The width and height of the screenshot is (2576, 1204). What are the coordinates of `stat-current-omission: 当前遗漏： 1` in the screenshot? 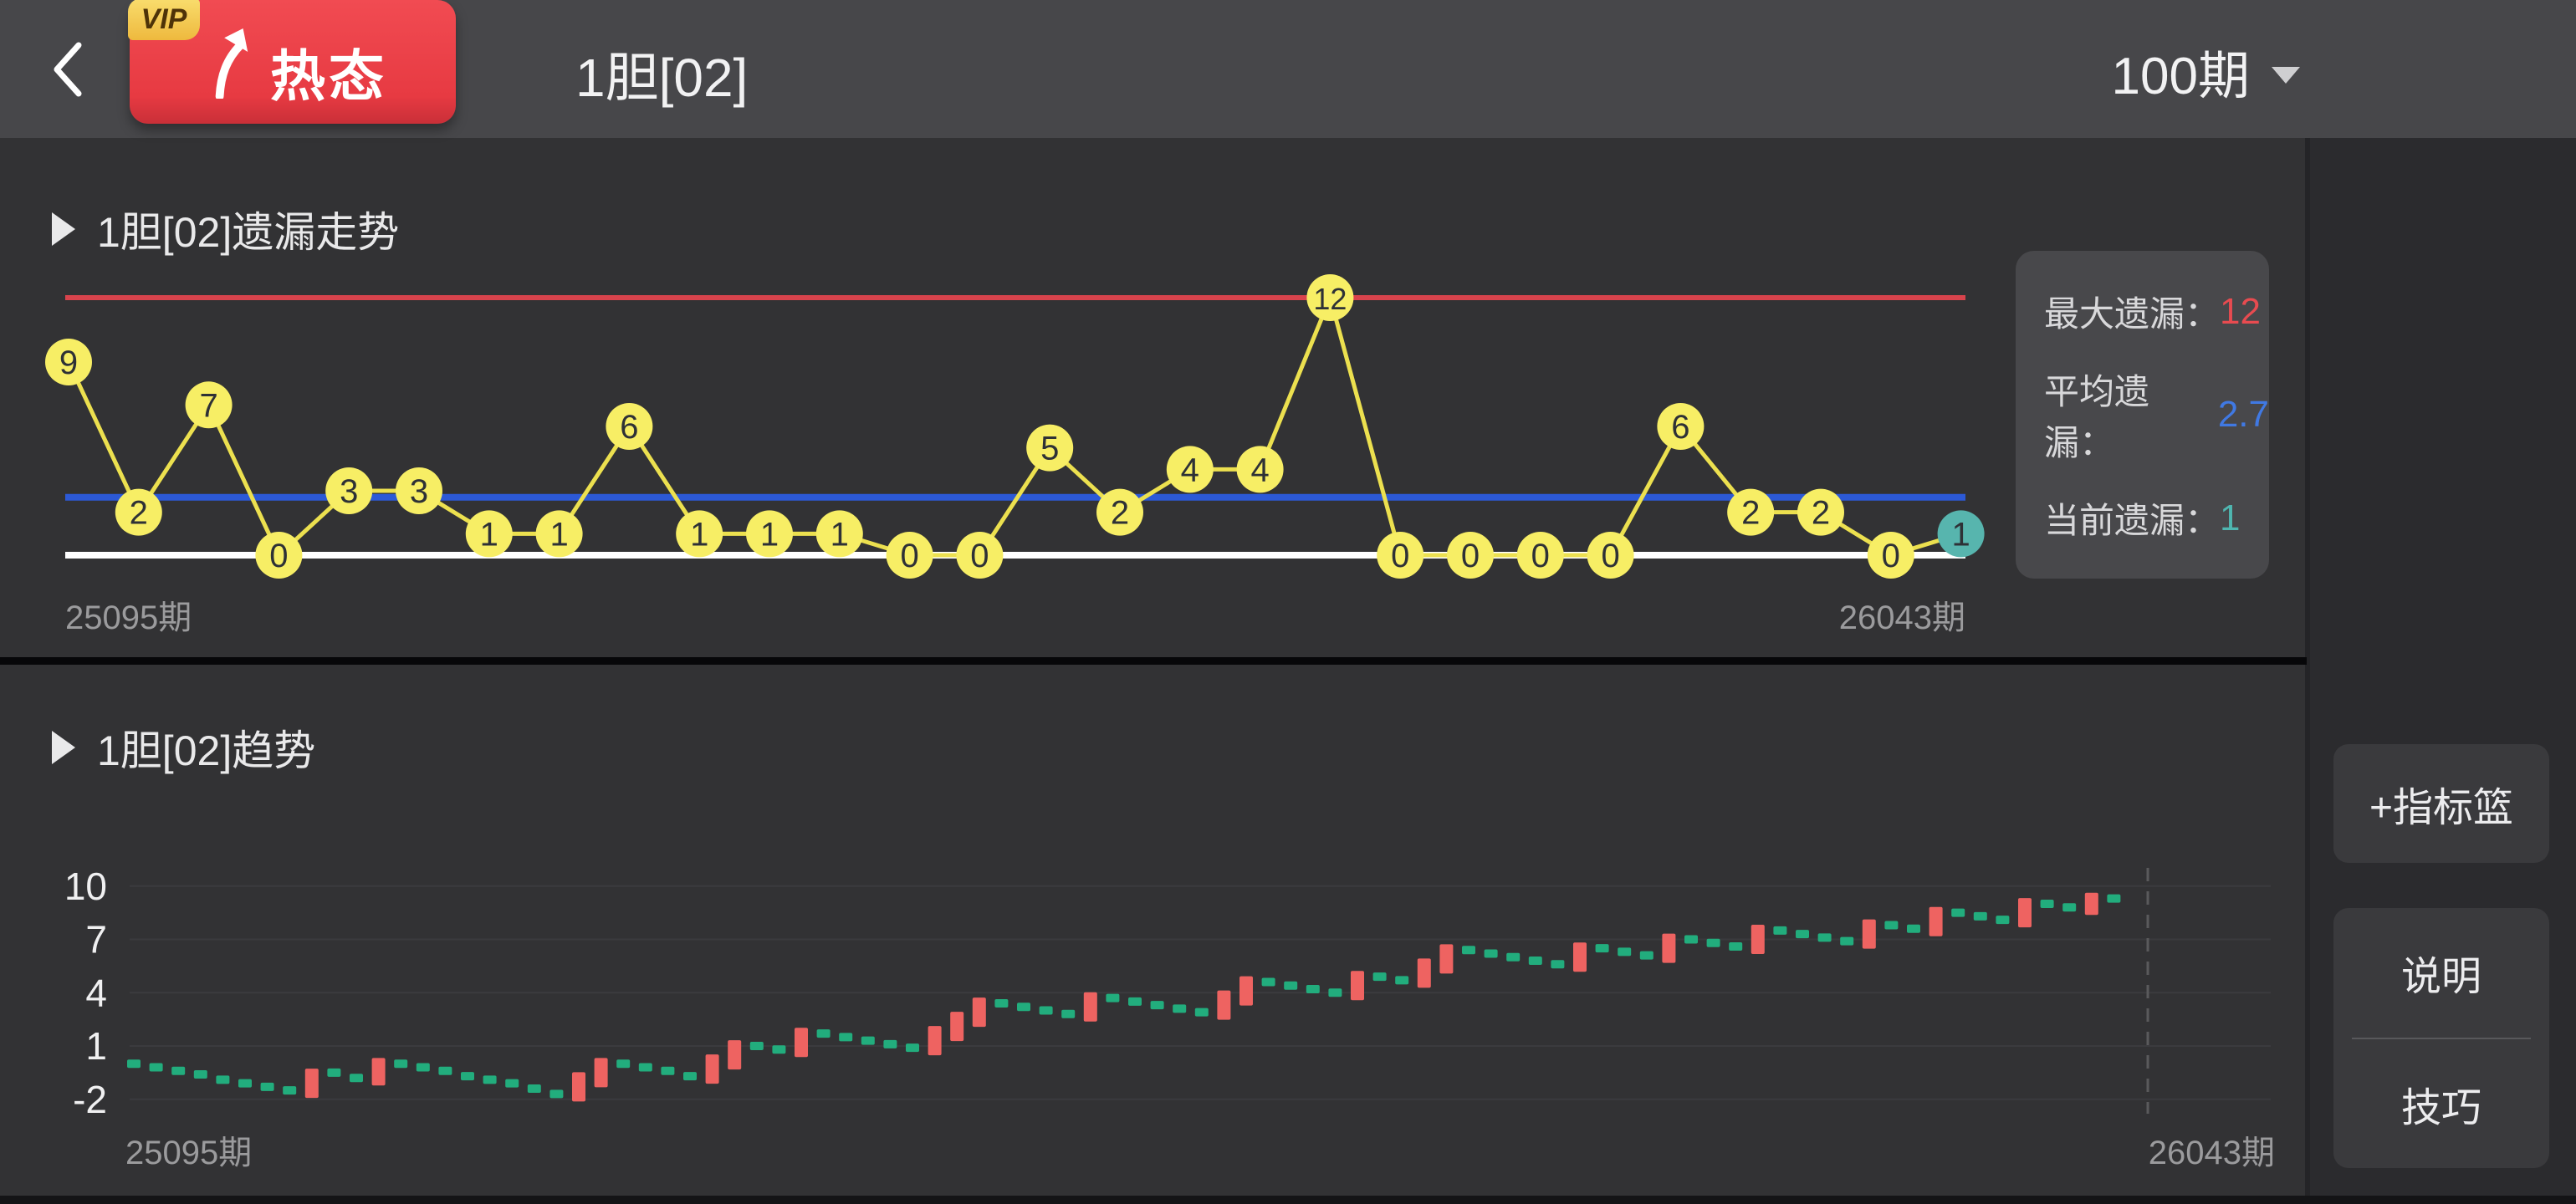 It's located at (2156, 517).